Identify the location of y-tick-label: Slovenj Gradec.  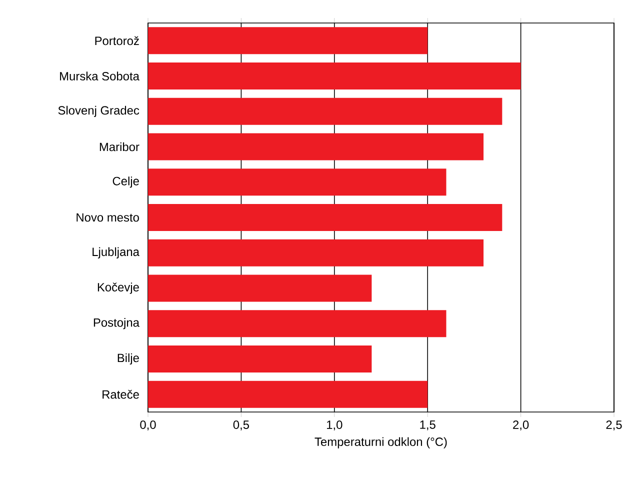
(99, 111).